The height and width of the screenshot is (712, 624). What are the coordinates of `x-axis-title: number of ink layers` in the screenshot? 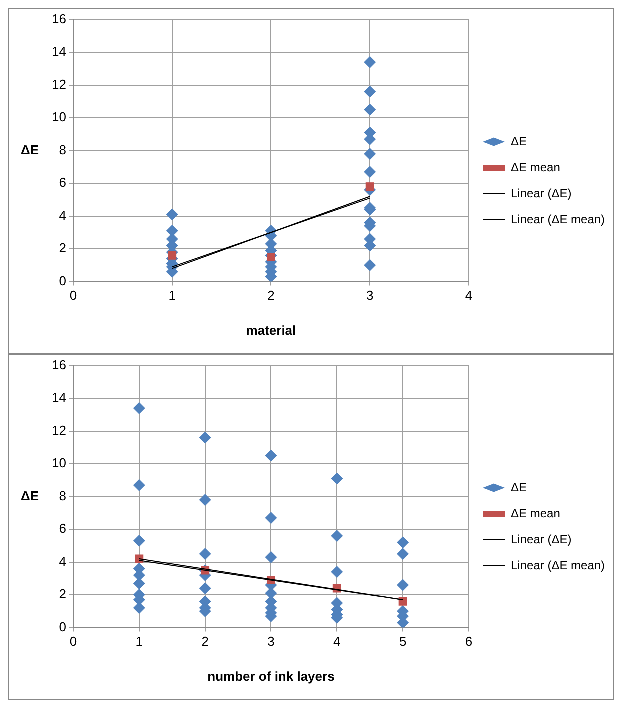 It's located at (271, 676).